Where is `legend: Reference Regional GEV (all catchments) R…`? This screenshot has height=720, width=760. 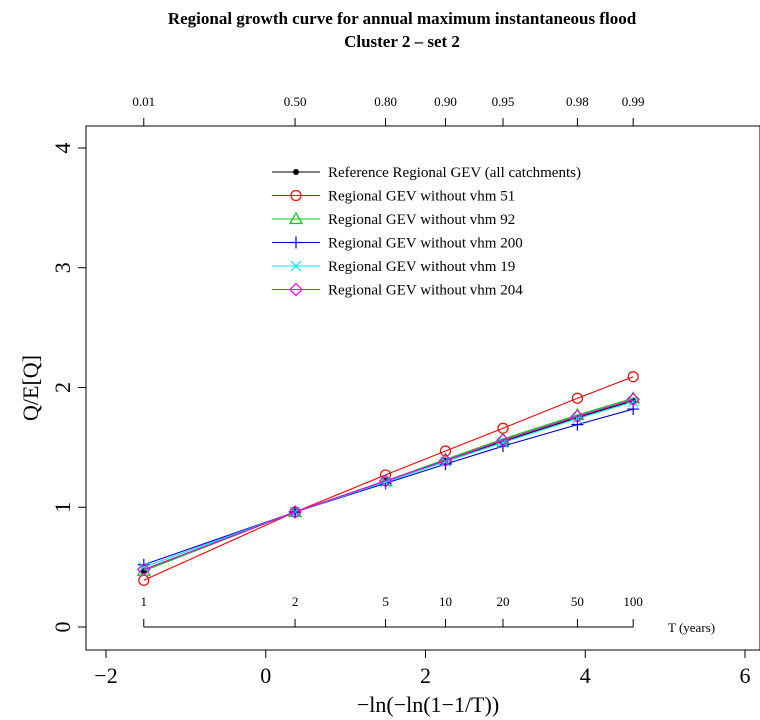
legend: Reference Regional GEV (all catchments) R… is located at coordinates (426, 232).